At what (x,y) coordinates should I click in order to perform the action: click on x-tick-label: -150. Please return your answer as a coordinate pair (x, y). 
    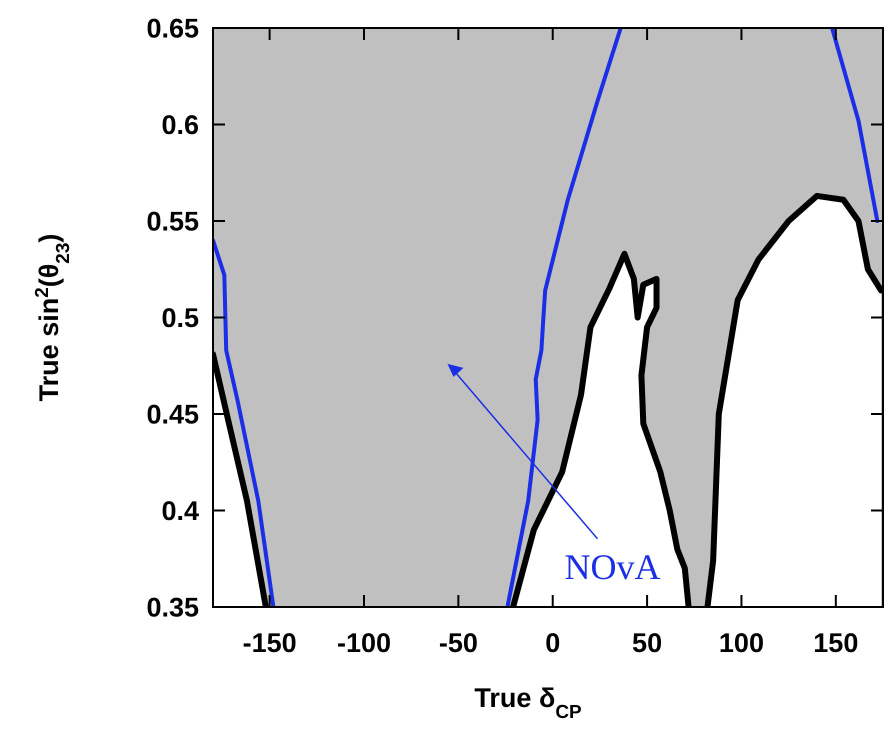
    Looking at the image, I should click on (269, 643).